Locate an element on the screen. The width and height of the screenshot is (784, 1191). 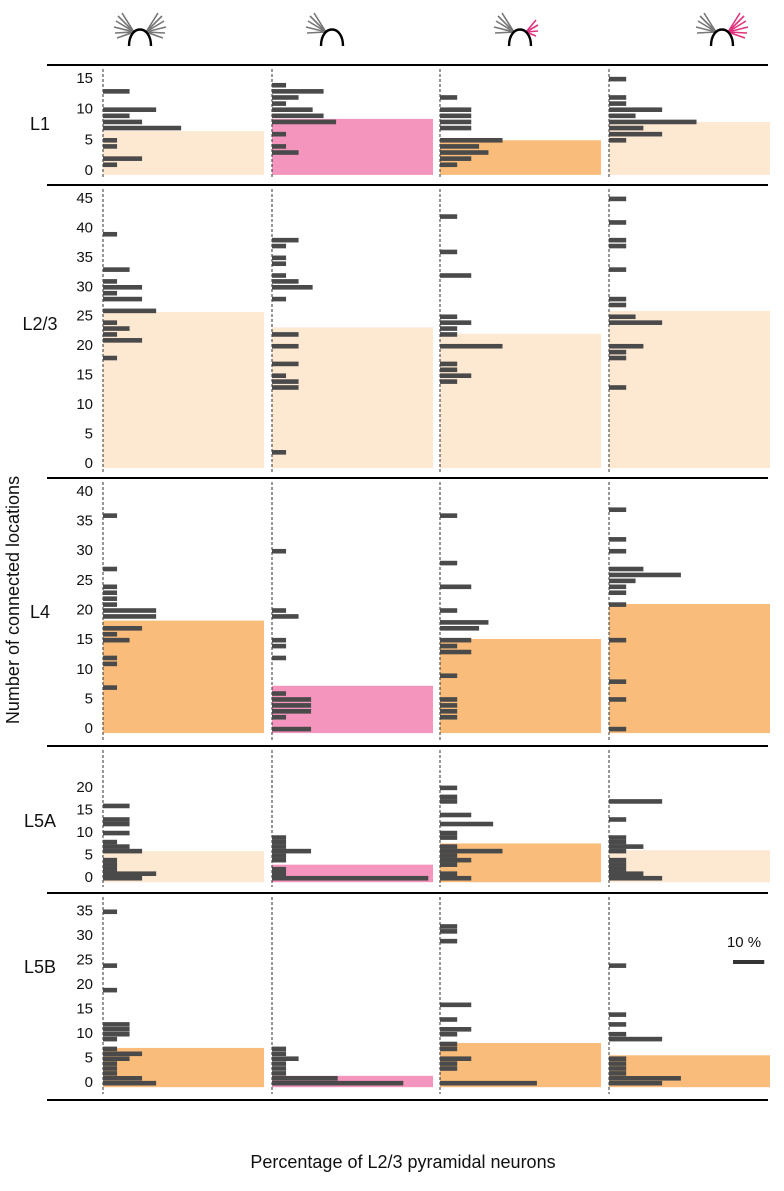
scale-bar-label: 10 % is located at coordinates (744, 942).